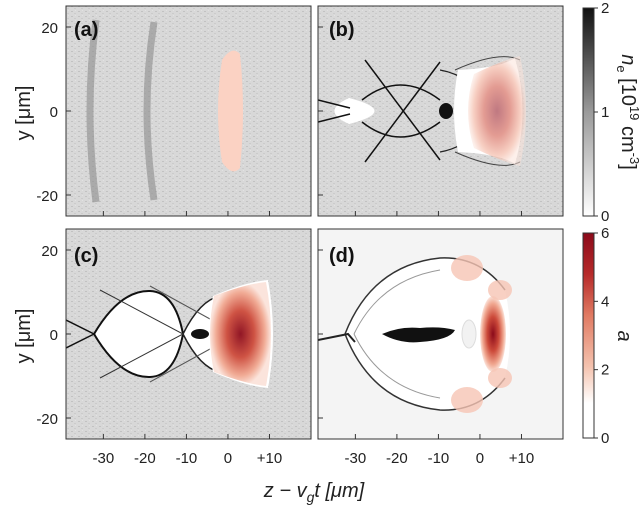 The width and height of the screenshot is (640, 506). Describe the element at coordinates (605, 301) in the screenshot. I see `colorbar-tick-label: 4` at that location.